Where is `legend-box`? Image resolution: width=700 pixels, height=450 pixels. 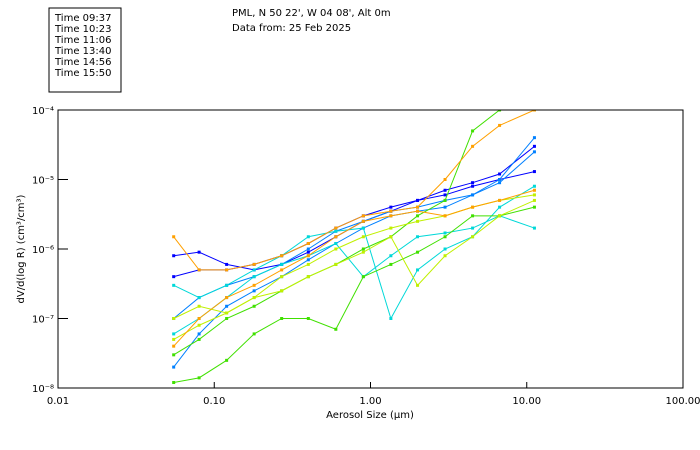
legend-box is located at coordinates (85, 50).